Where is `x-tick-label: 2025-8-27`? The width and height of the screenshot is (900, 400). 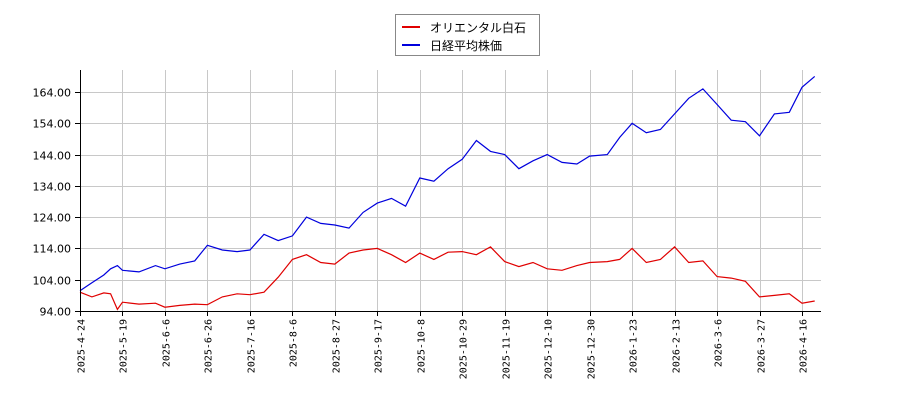
x-tick-label: 2025-8-27 is located at coordinates (337, 346).